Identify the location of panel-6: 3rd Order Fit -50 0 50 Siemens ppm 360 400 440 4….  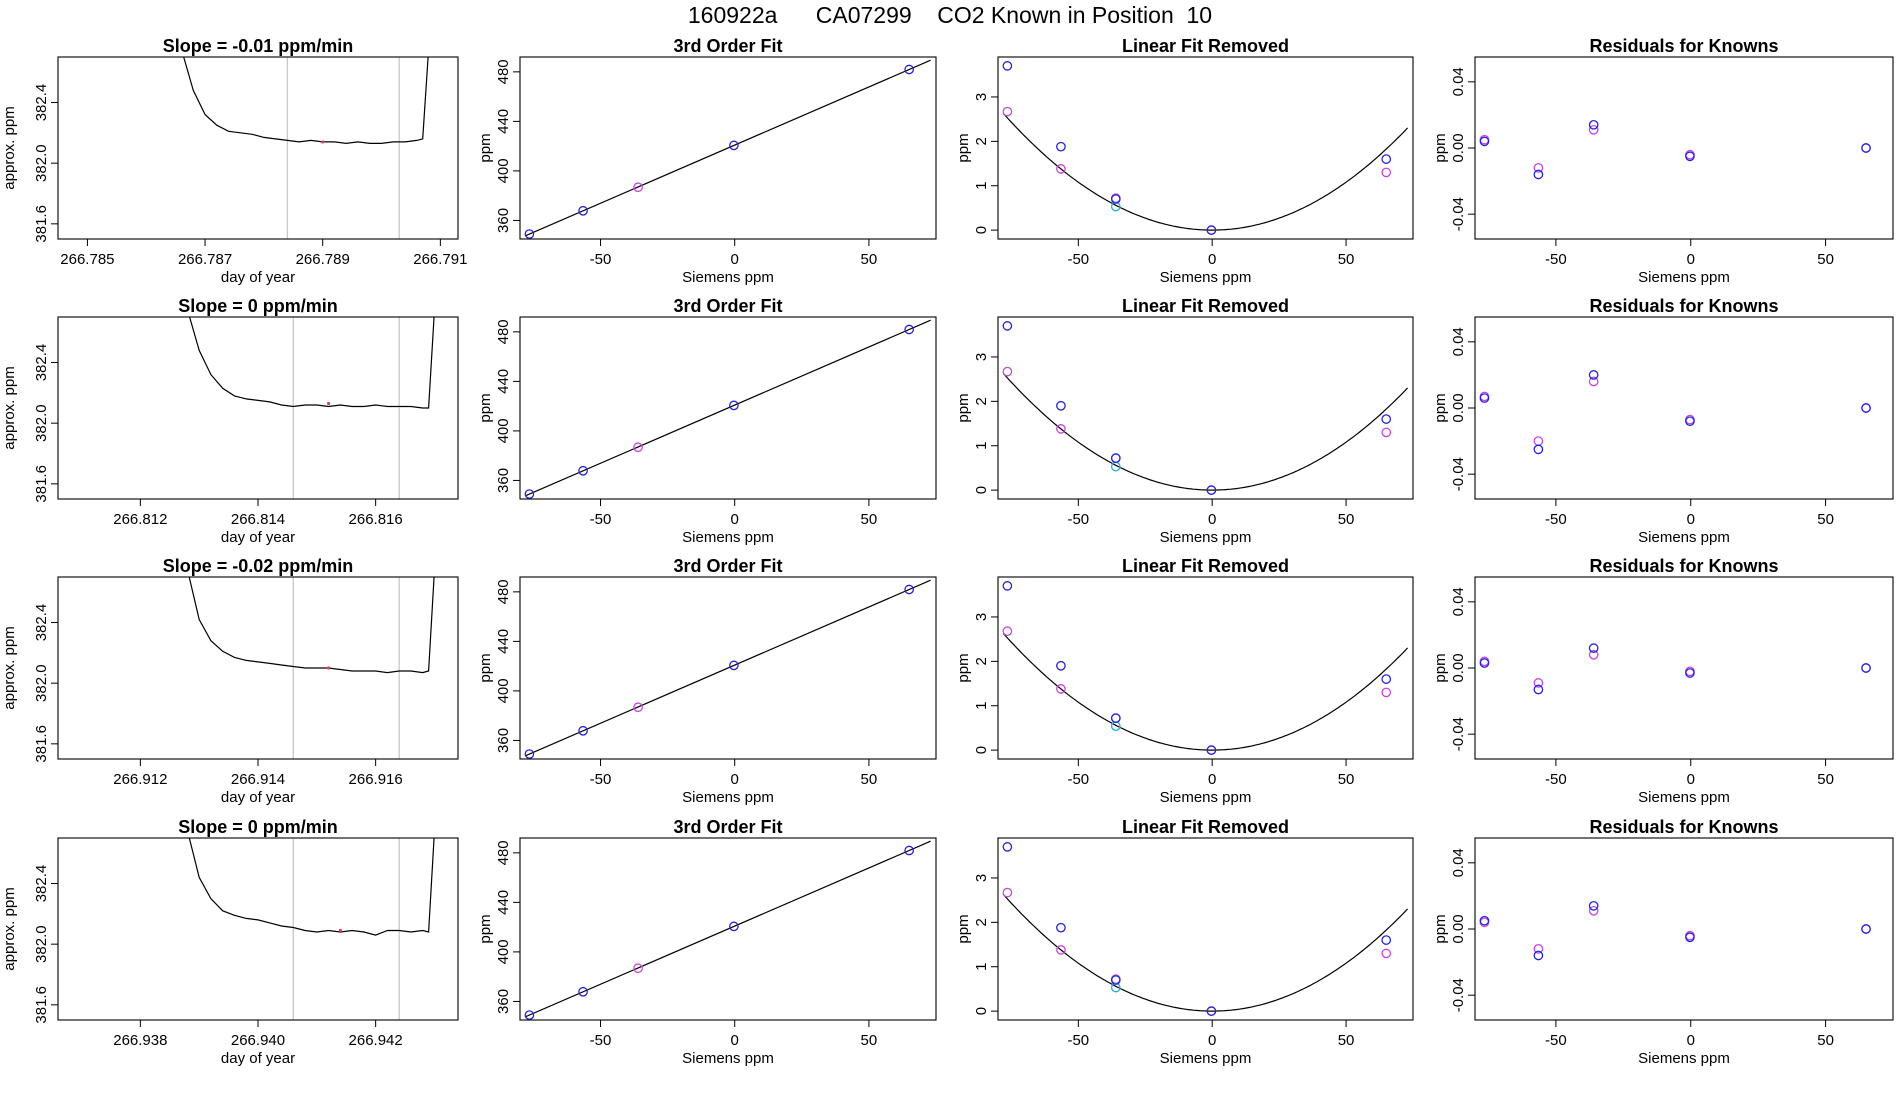
(707, 421).